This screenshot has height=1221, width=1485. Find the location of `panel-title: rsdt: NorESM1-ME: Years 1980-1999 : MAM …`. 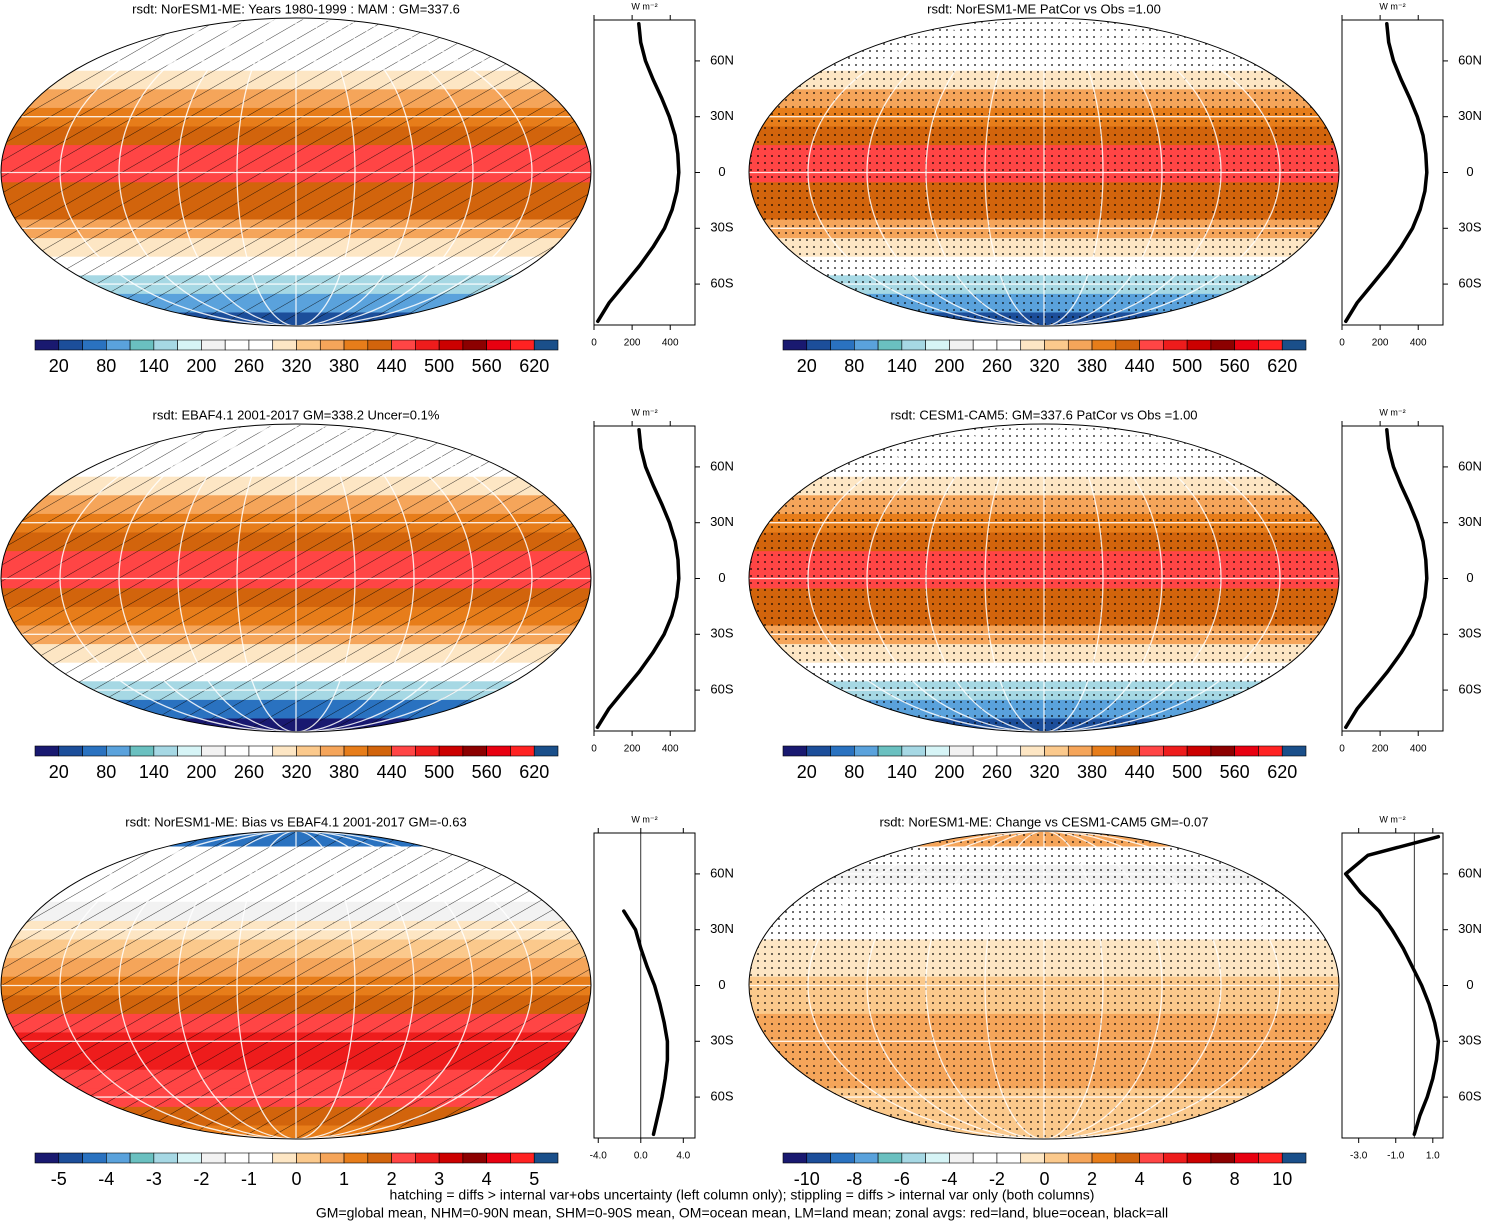

panel-title: rsdt: NorESM1-ME: Years 1980-1999 : MAM … is located at coordinates (296, 8).